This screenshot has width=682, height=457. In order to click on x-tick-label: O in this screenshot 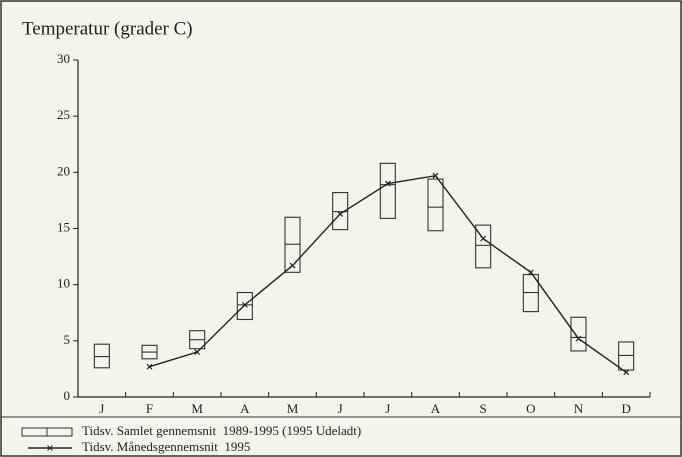, I will do `click(530, 408)`.